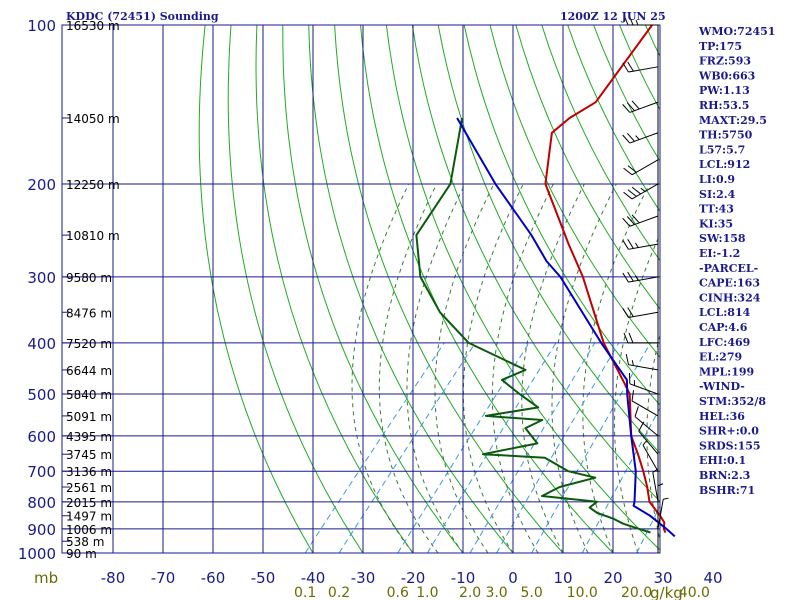  What do you see at coordinates (725, 312) in the screenshot?
I see `stat-line: LCL:814` at bounding box center [725, 312].